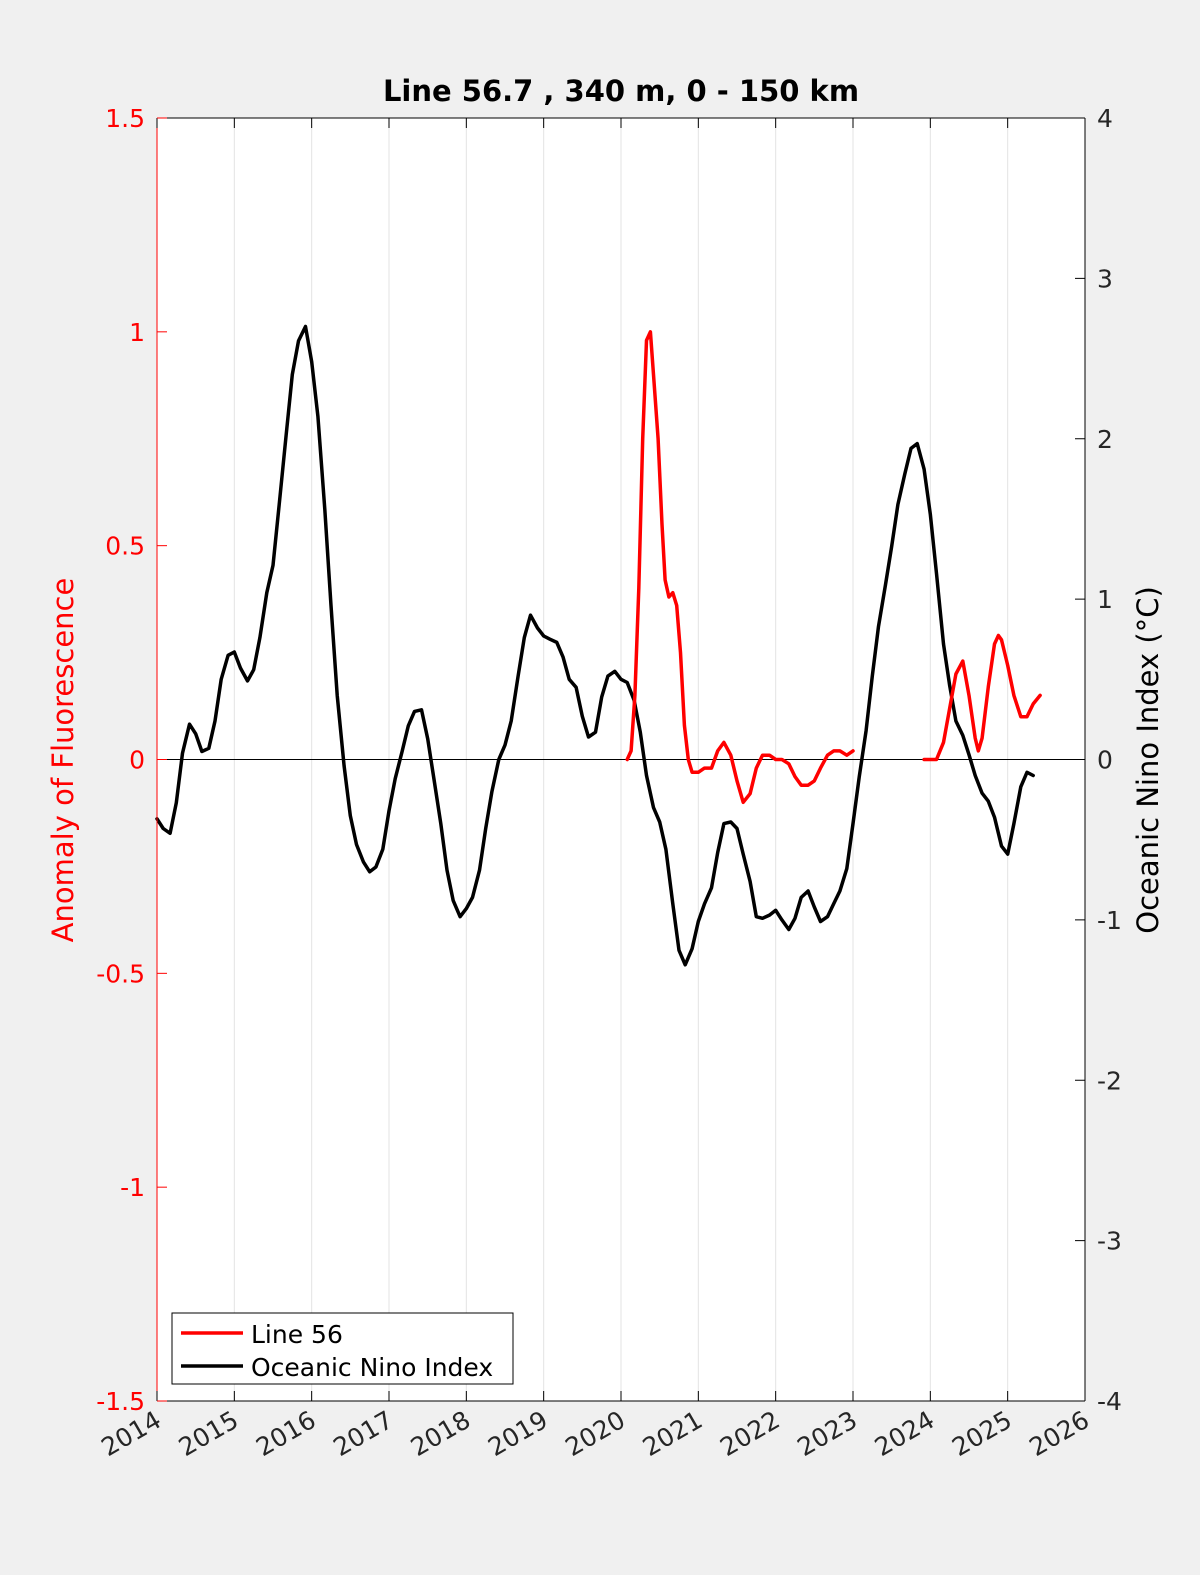 This screenshot has height=1575, width=1200. I want to click on chart-title: Line 56.7 , 340 m, 0 - 150 km, so click(621, 91).